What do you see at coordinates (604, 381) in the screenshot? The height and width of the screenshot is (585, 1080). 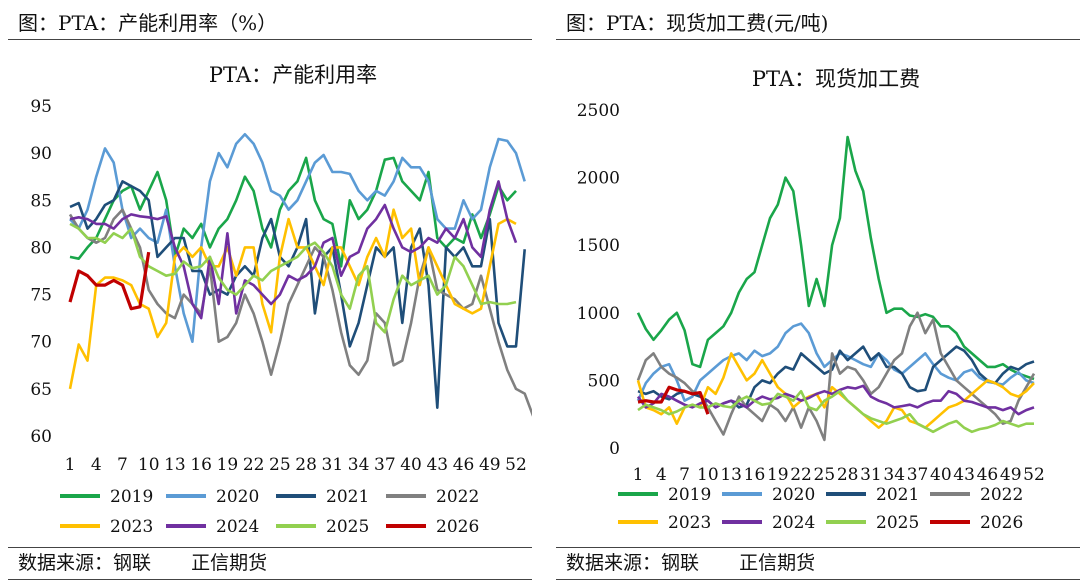 I see `y-tick-label: 500` at bounding box center [604, 381].